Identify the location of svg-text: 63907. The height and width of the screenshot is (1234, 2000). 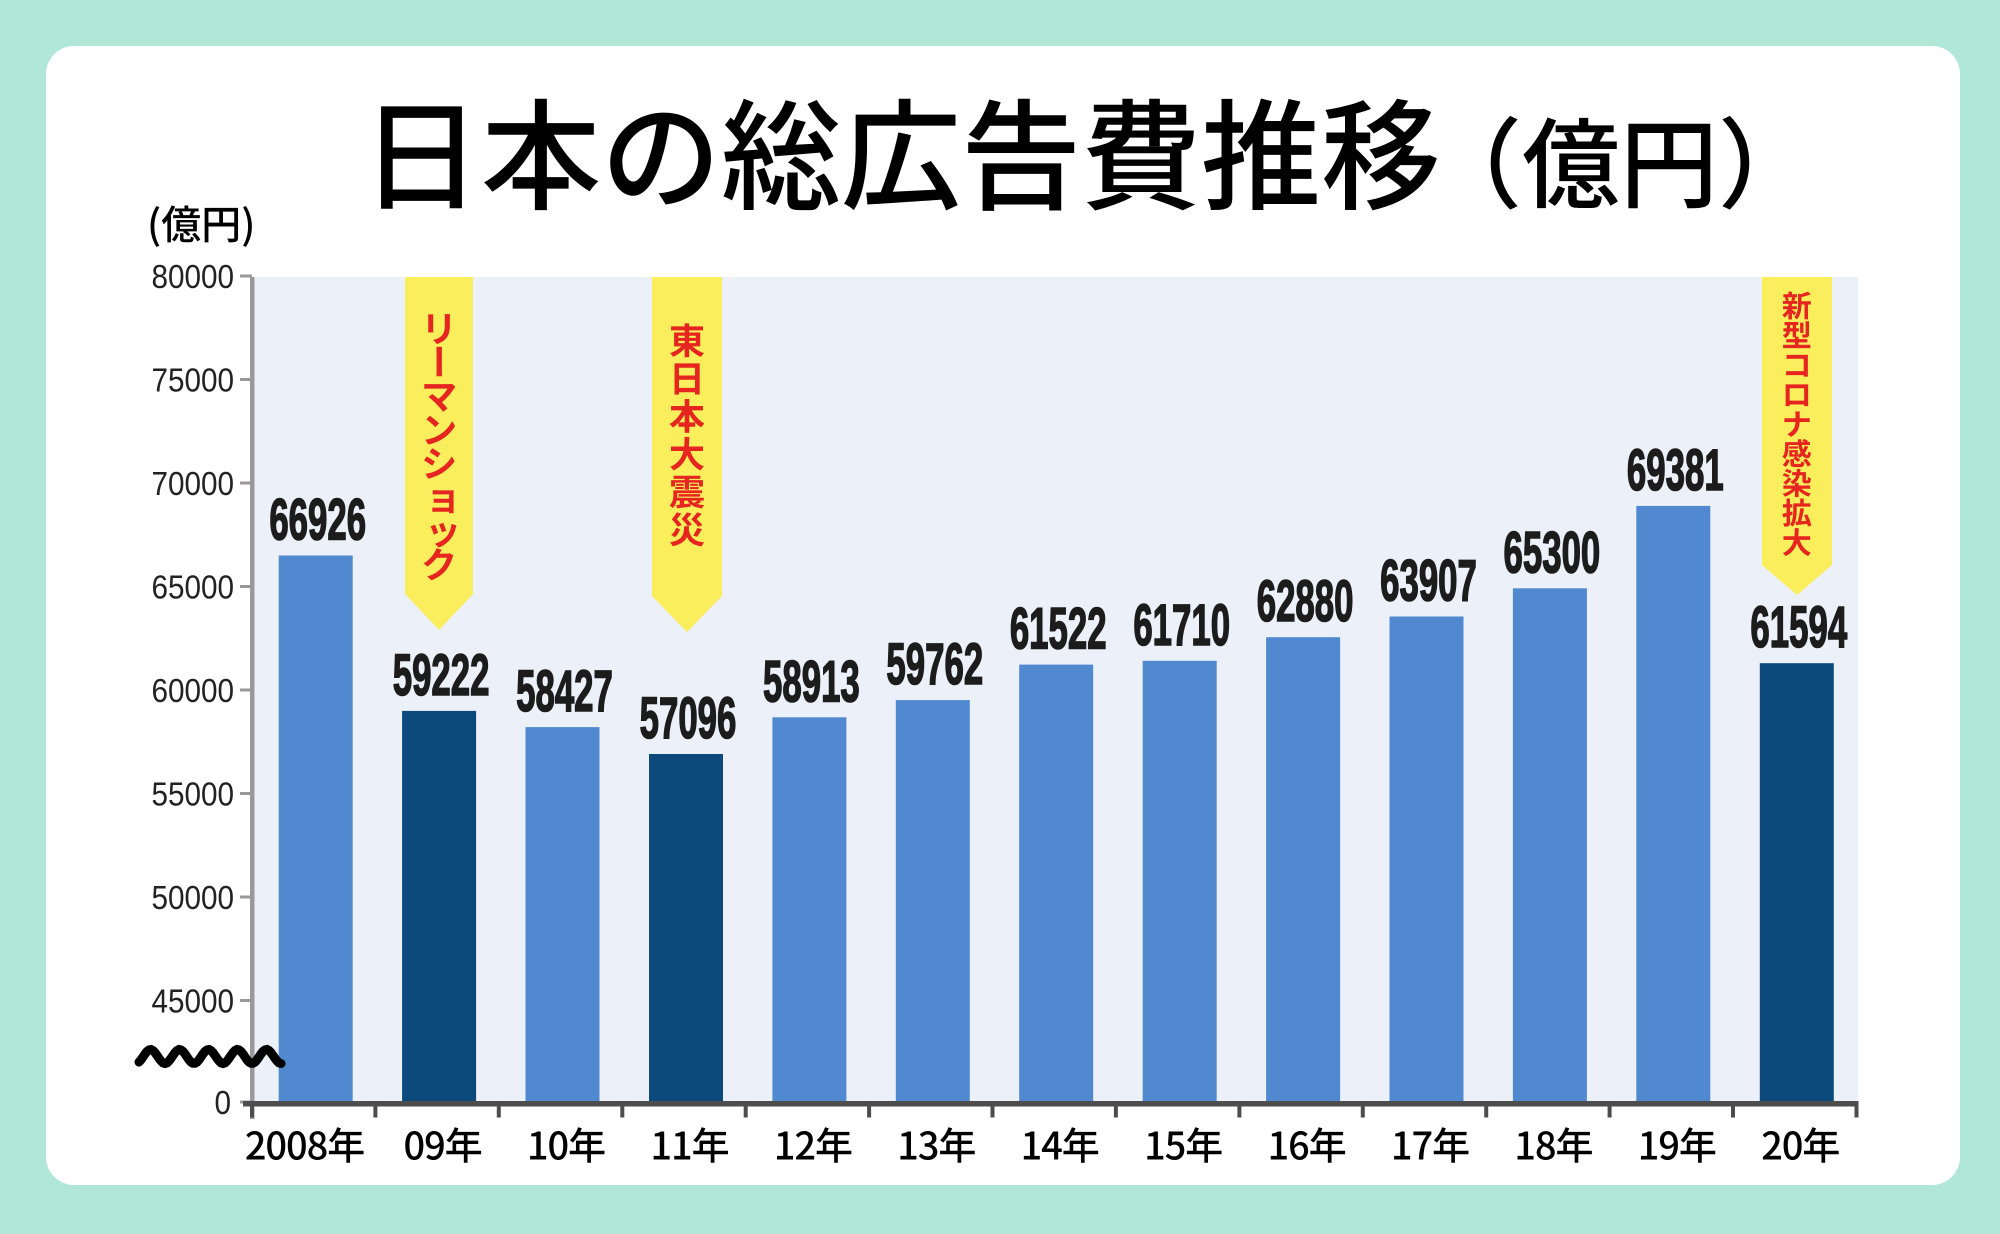
(1428, 582).